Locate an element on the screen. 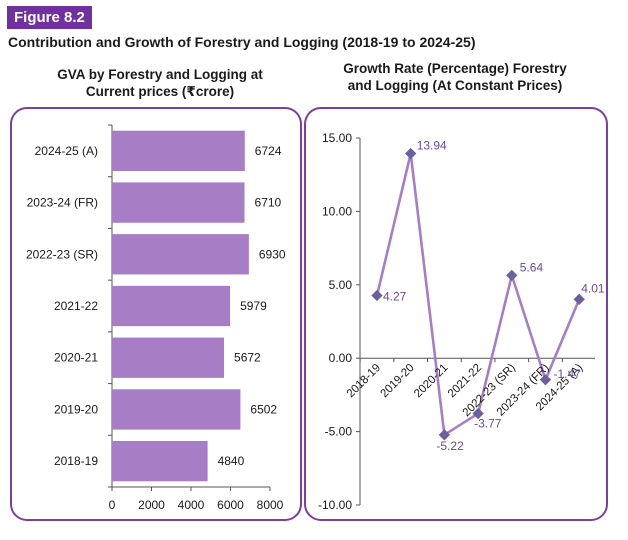  bar-x-tick-label: 0 is located at coordinates (112, 505).